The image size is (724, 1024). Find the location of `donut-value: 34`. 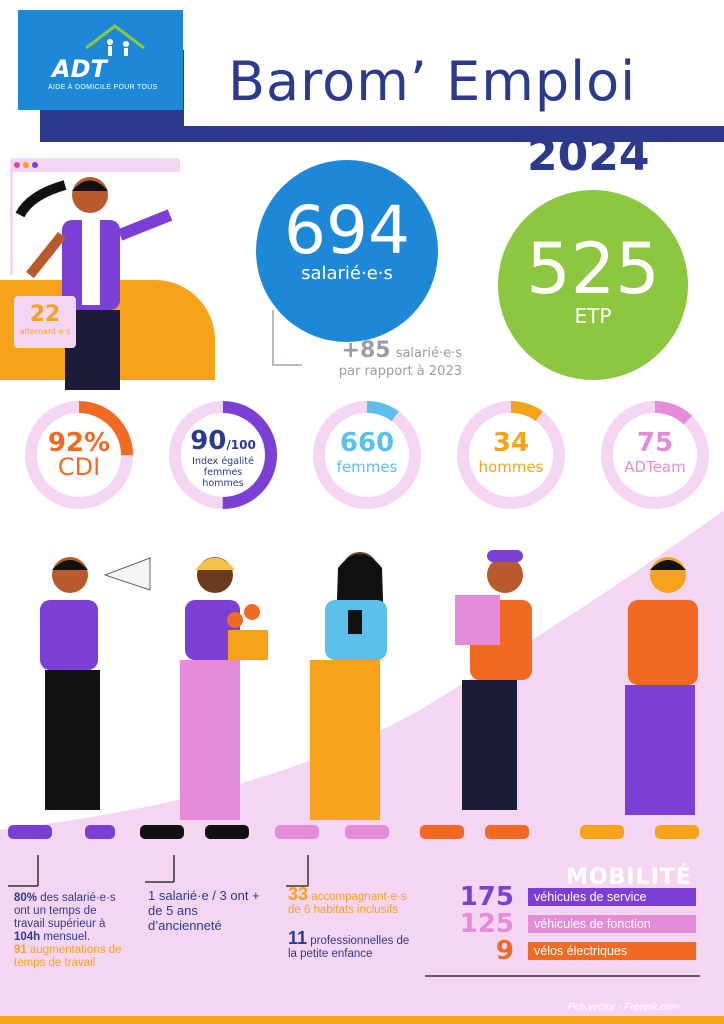

donut-value: 34 is located at coordinates (511, 443).